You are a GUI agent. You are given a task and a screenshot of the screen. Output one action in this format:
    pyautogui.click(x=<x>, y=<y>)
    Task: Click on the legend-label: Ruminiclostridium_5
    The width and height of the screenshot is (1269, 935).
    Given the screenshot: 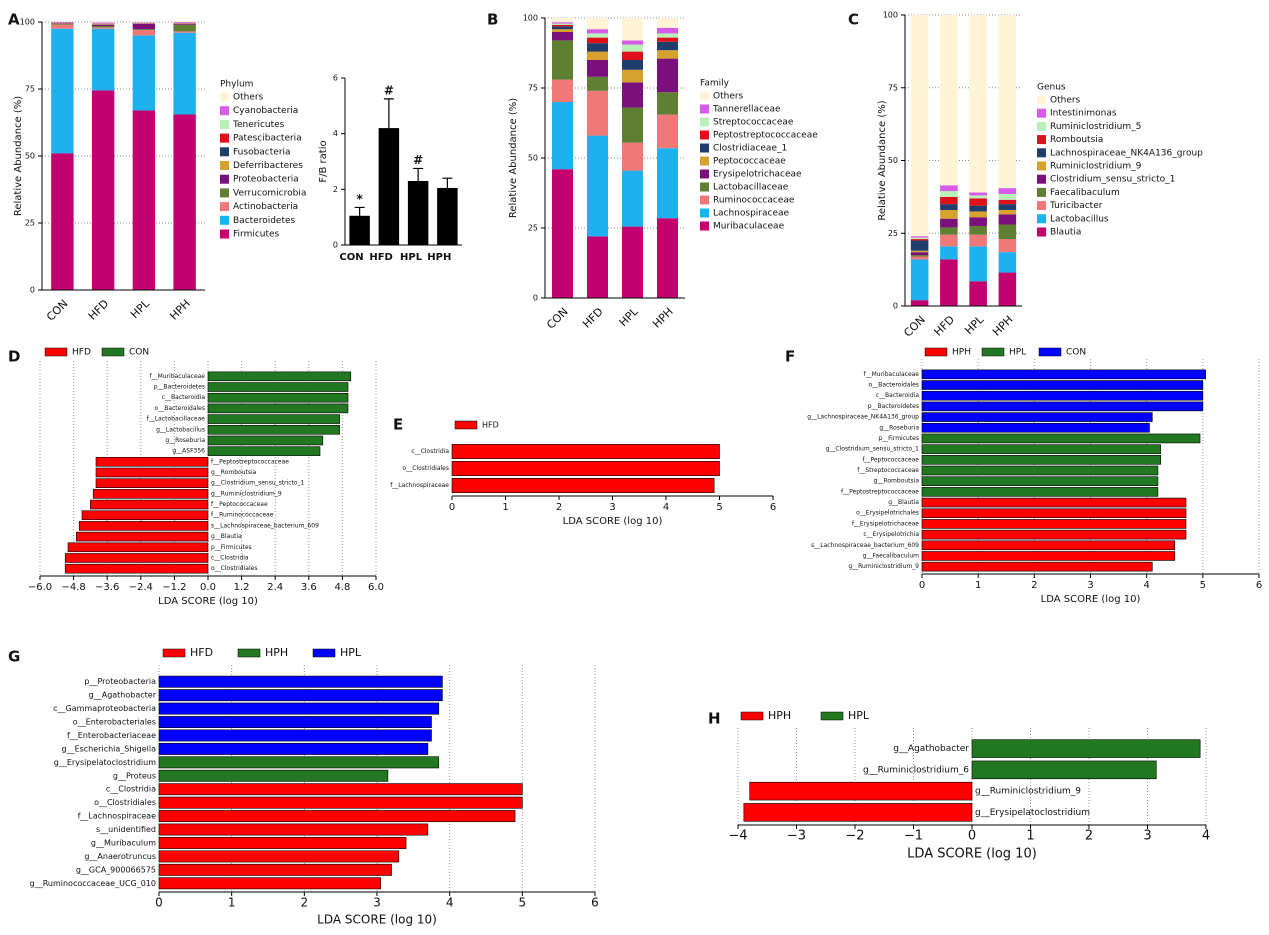 What is the action you would take?
    pyautogui.click(x=1095, y=127)
    